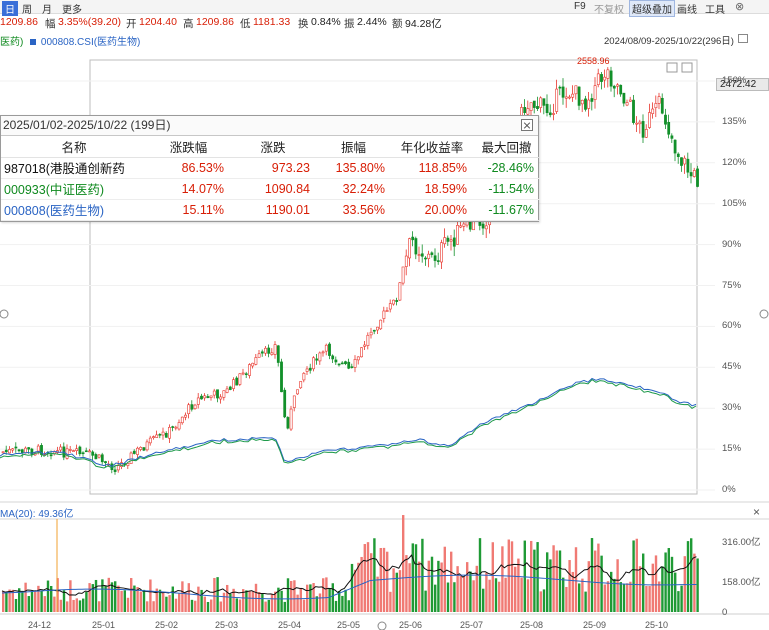 The width and height of the screenshot is (769, 630). What do you see at coordinates (273, 210) in the screenshot?
I see `row-change: 1190.01` at bounding box center [273, 210].